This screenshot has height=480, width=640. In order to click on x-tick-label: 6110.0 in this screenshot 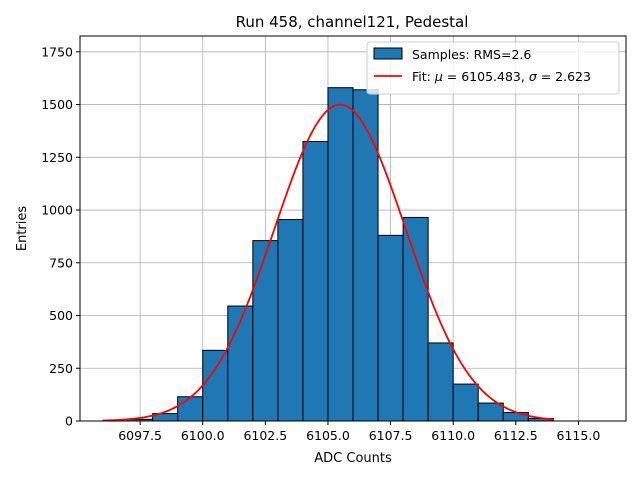, I will do `click(453, 435)`.